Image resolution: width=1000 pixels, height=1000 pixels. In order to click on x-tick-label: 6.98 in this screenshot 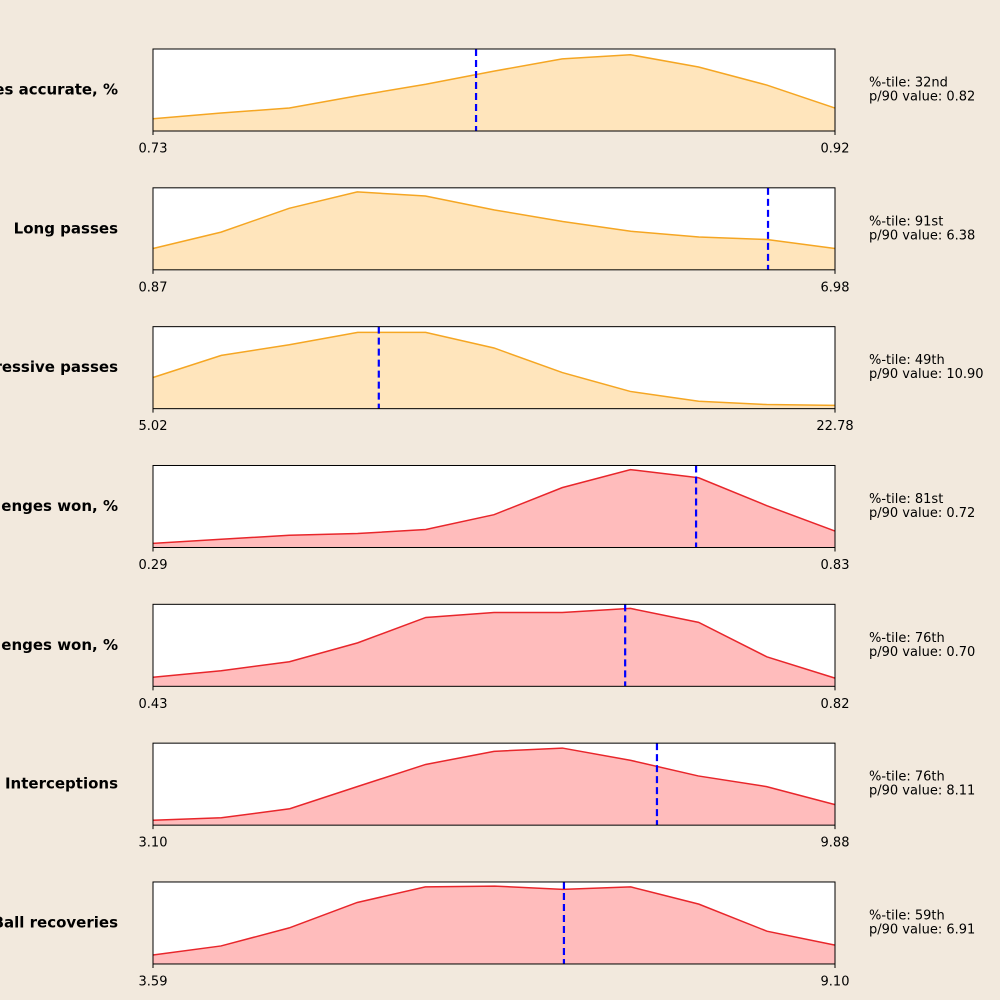, I will do `click(835, 287)`.